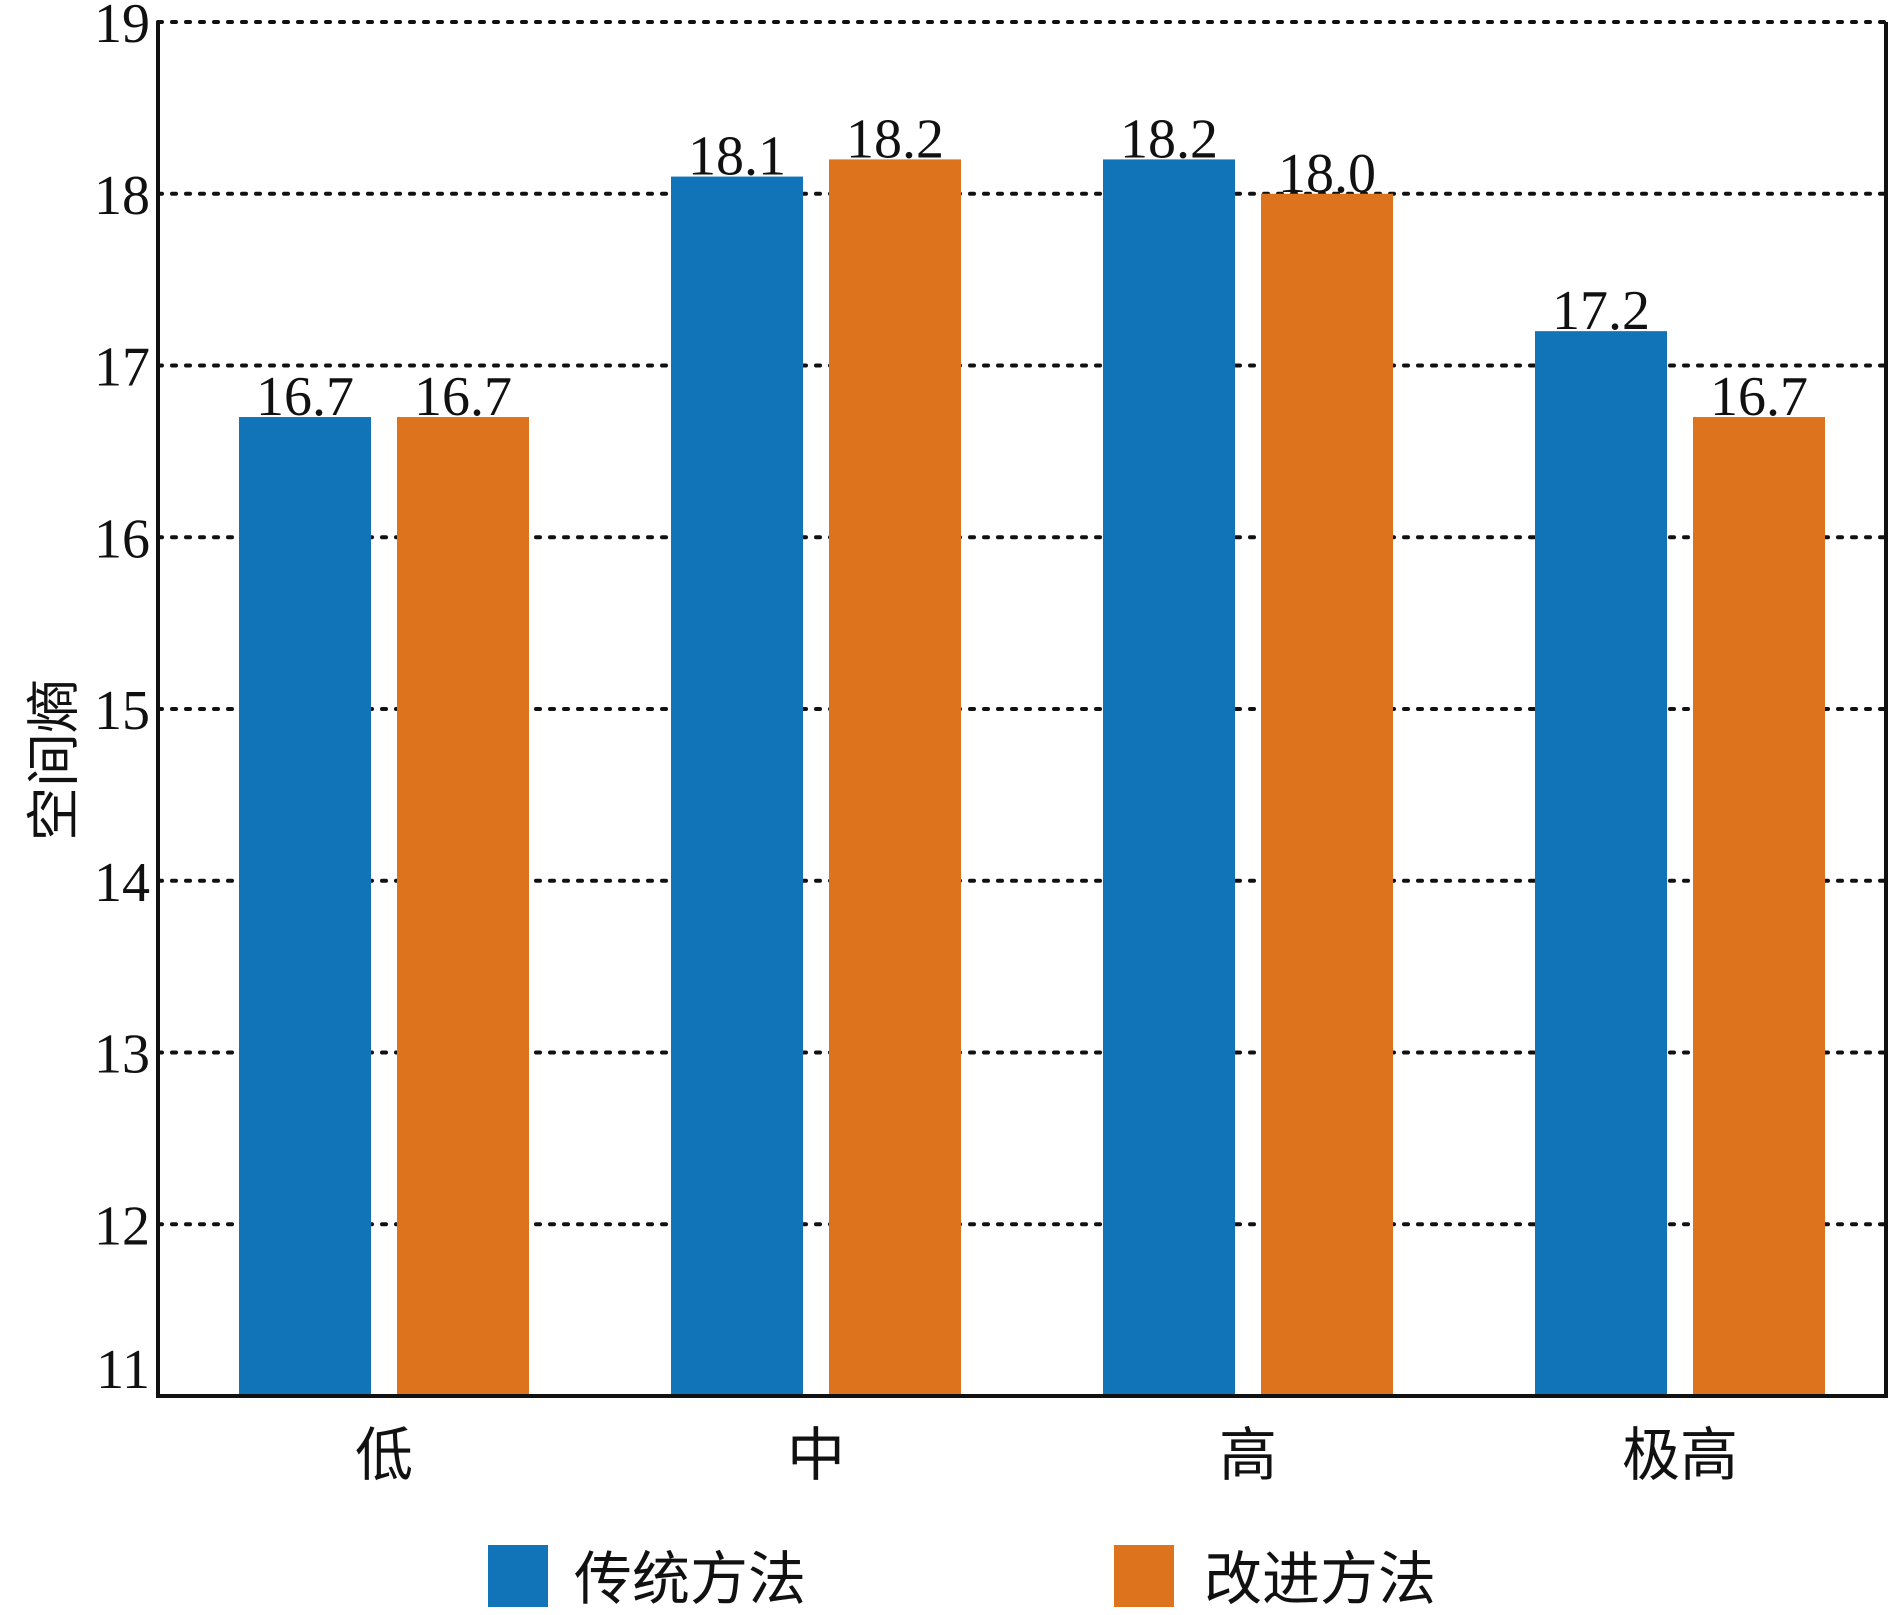  What do you see at coordinates (123, 1370) in the screenshot?
I see `y-tick-label: 11` at bounding box center [123, 1370].